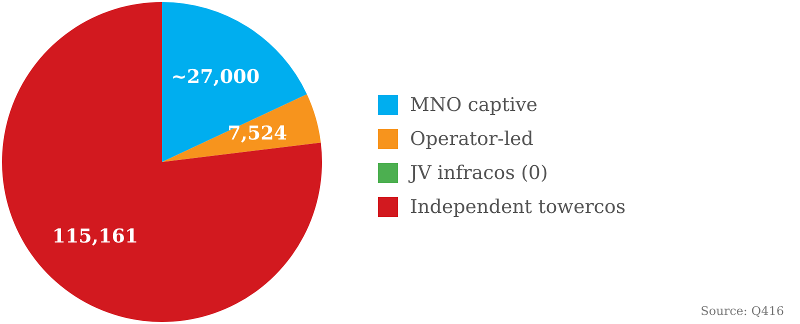  What do you see at coordinates (215, 77) in the screenshot?
I see `data-label: ~27,000` at bounding box center [215, 77].